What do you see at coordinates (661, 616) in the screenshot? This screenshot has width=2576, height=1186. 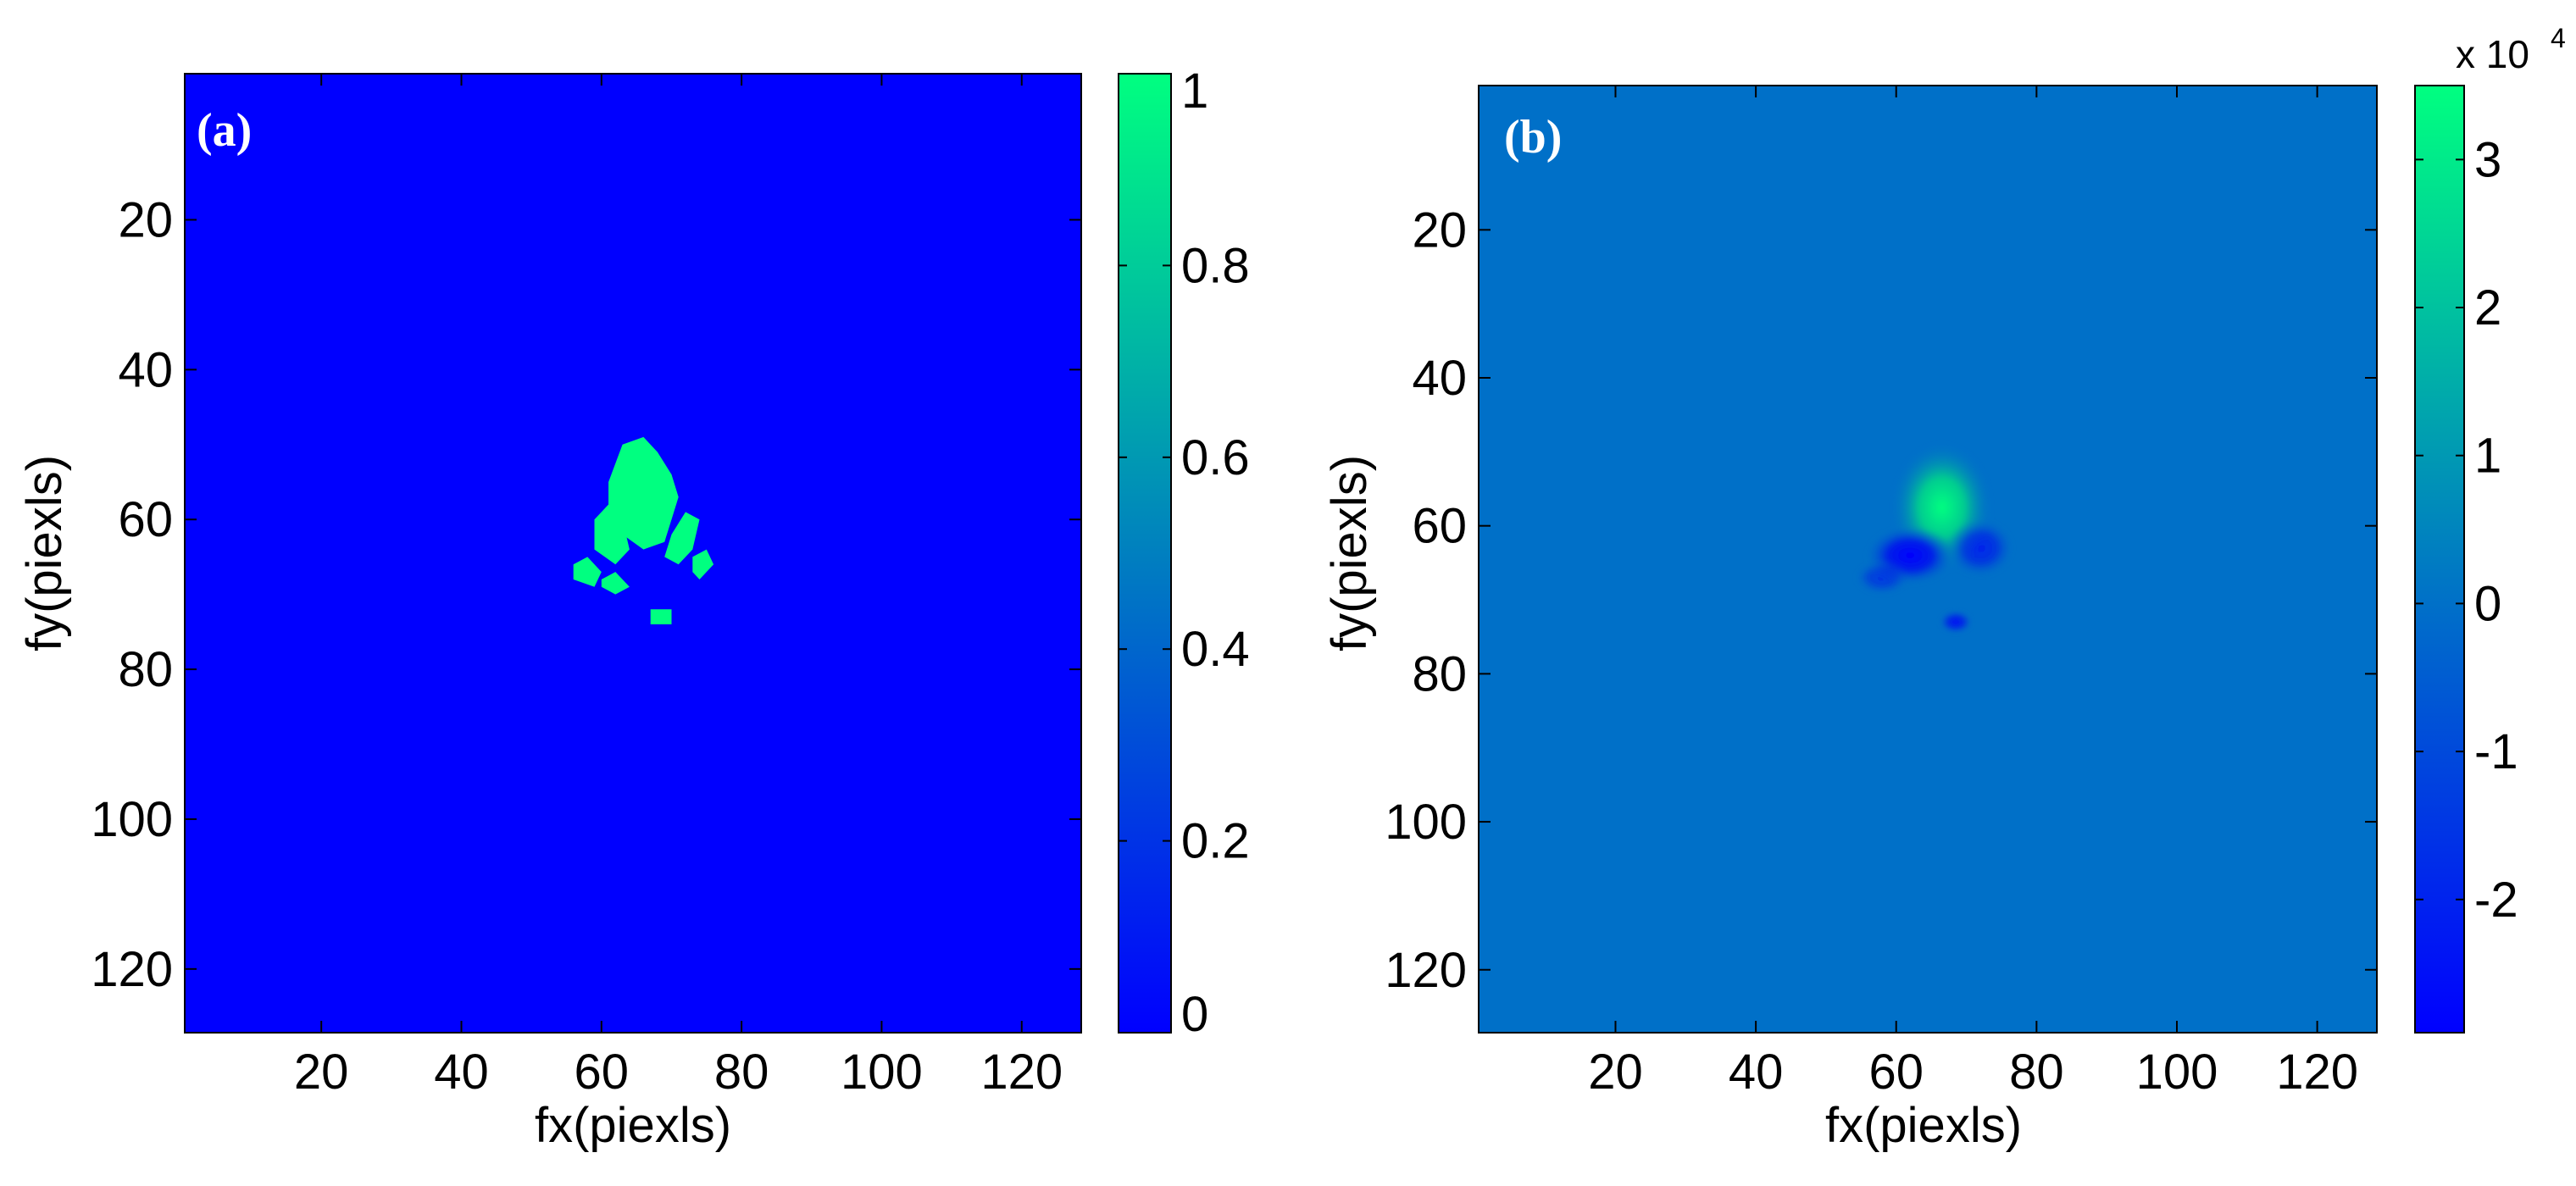 I see `heatmap-a-bottom-dot` at bounding box center [661, 616].